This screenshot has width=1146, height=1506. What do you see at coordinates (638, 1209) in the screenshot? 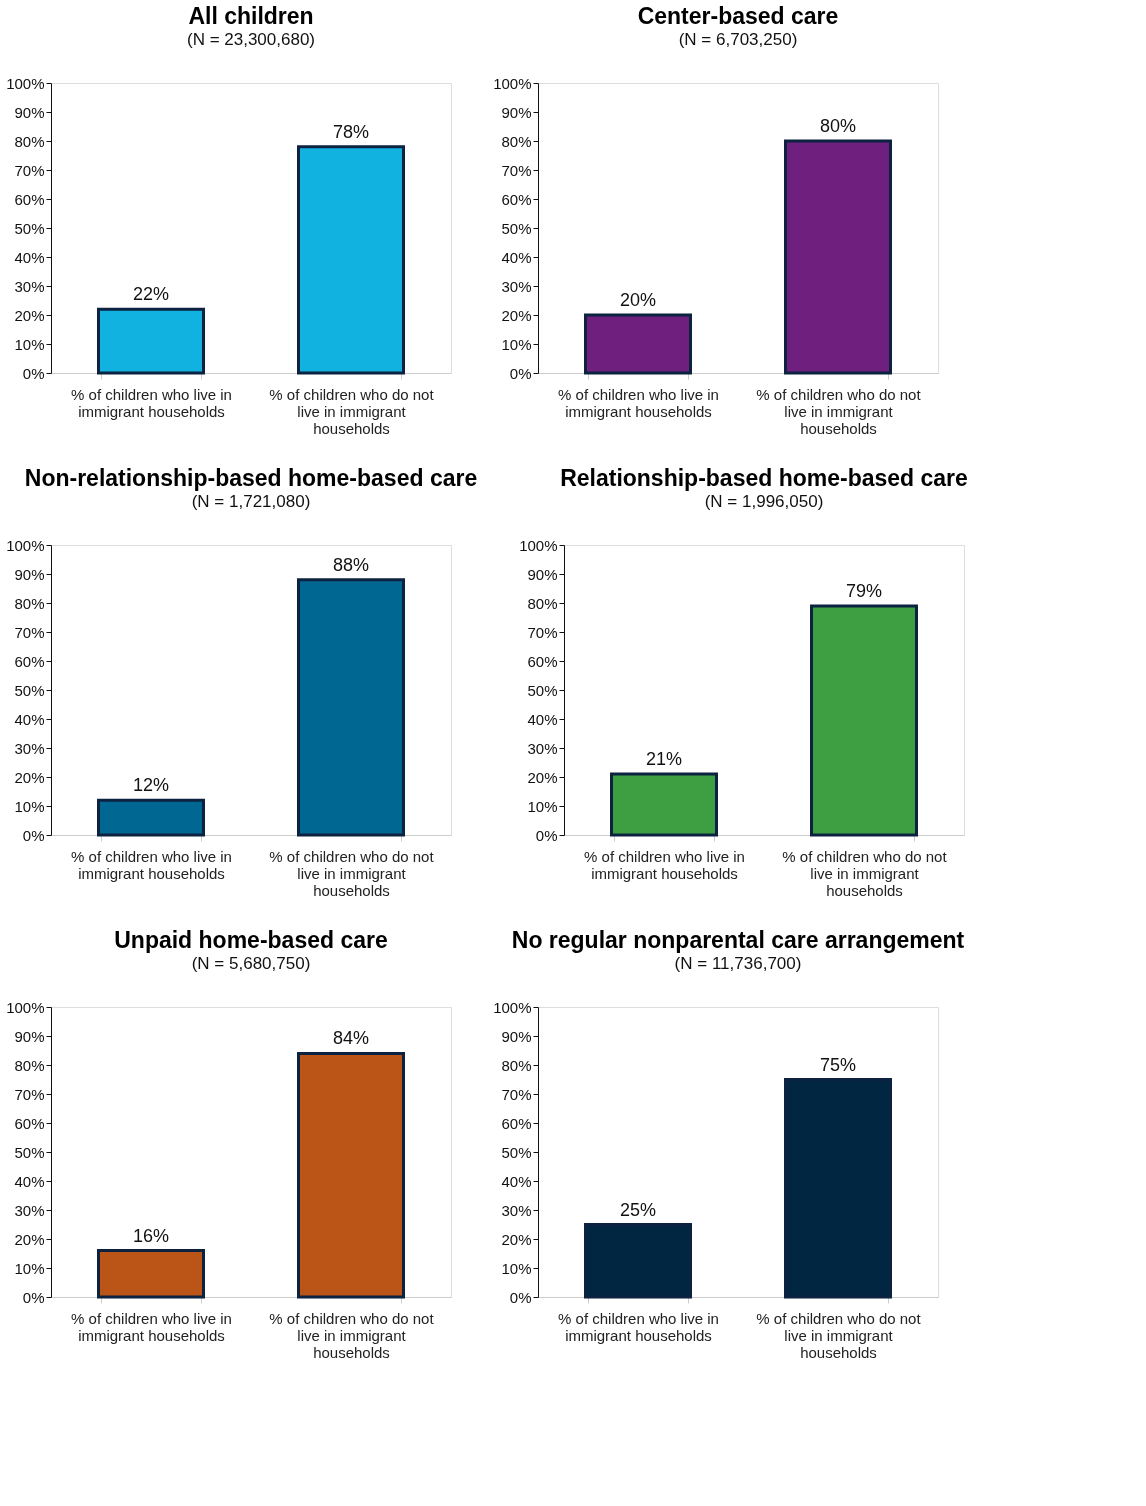
I see `data-label: 25%` at bounding box center [638, 1209].